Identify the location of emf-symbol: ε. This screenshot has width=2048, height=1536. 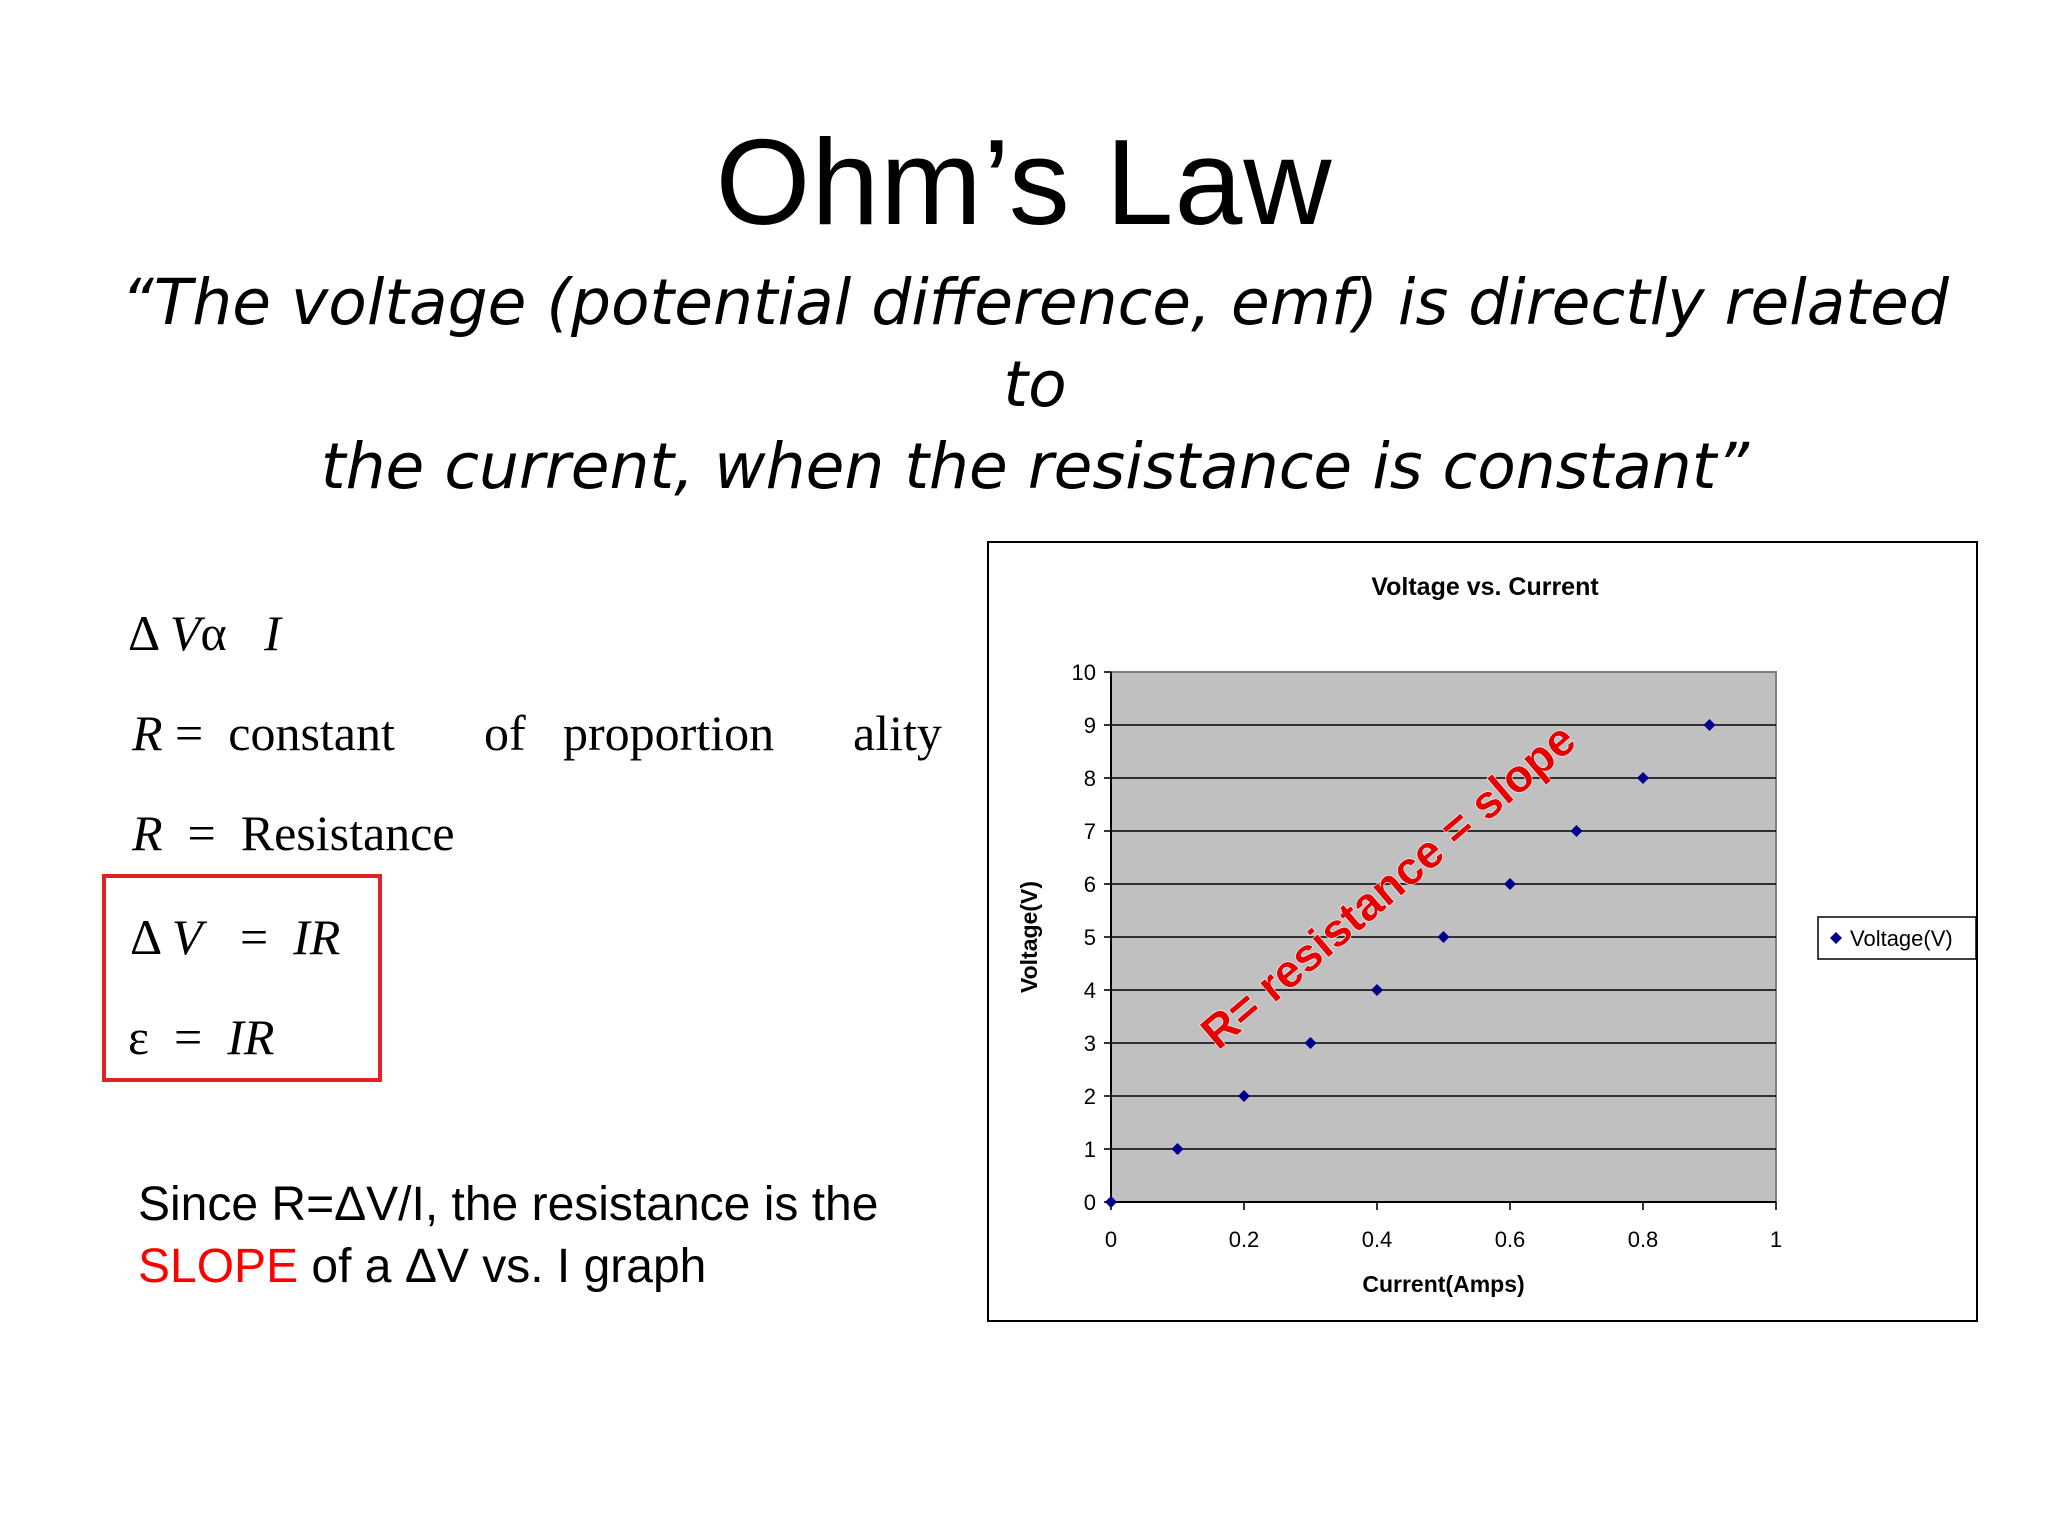
(138, 1037).